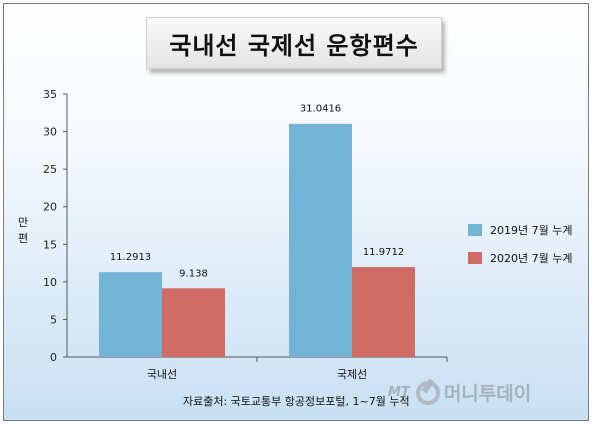 This screenshot has height=424, width=592. Describe the element at coordinates (531, 230) in the screenshot. I see `legend-label-2019: 2019년 7월 누계` at that location.